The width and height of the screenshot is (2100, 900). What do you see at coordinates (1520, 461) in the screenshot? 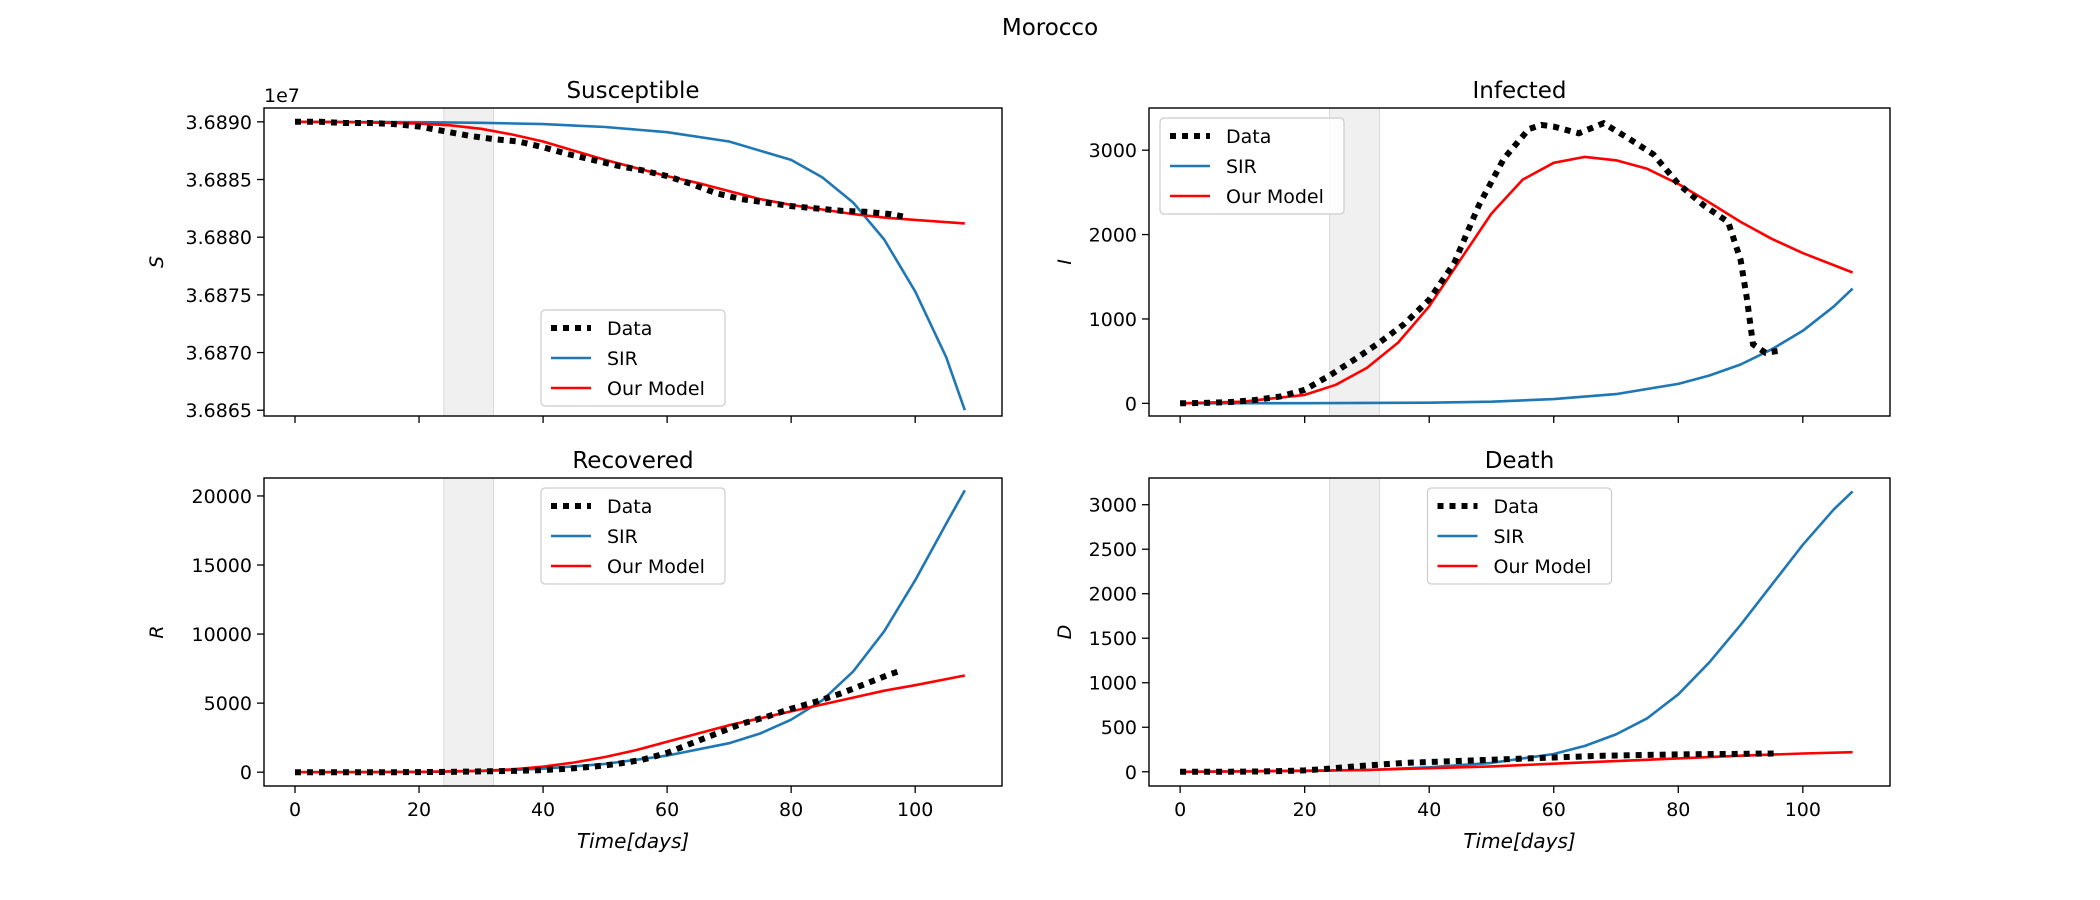
I see `subplot-title: Death` at bounding box center [1520, 461].